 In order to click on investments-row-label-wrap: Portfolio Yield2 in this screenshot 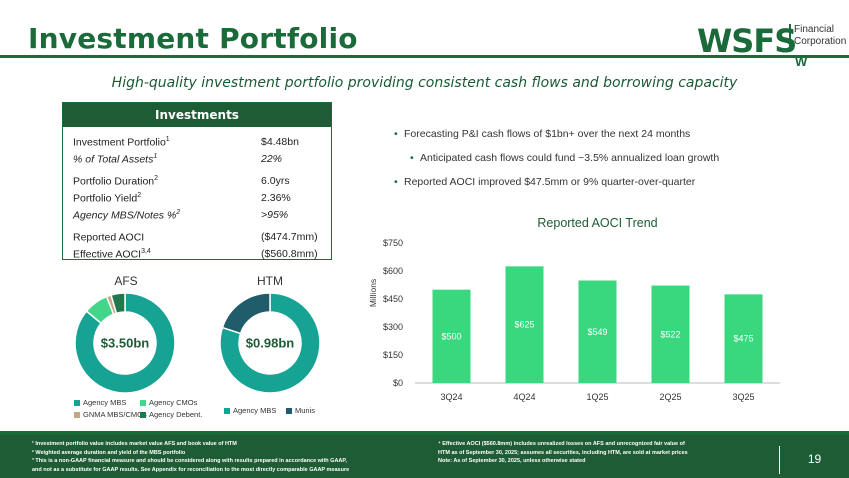, I will do `click(107, 198)`.